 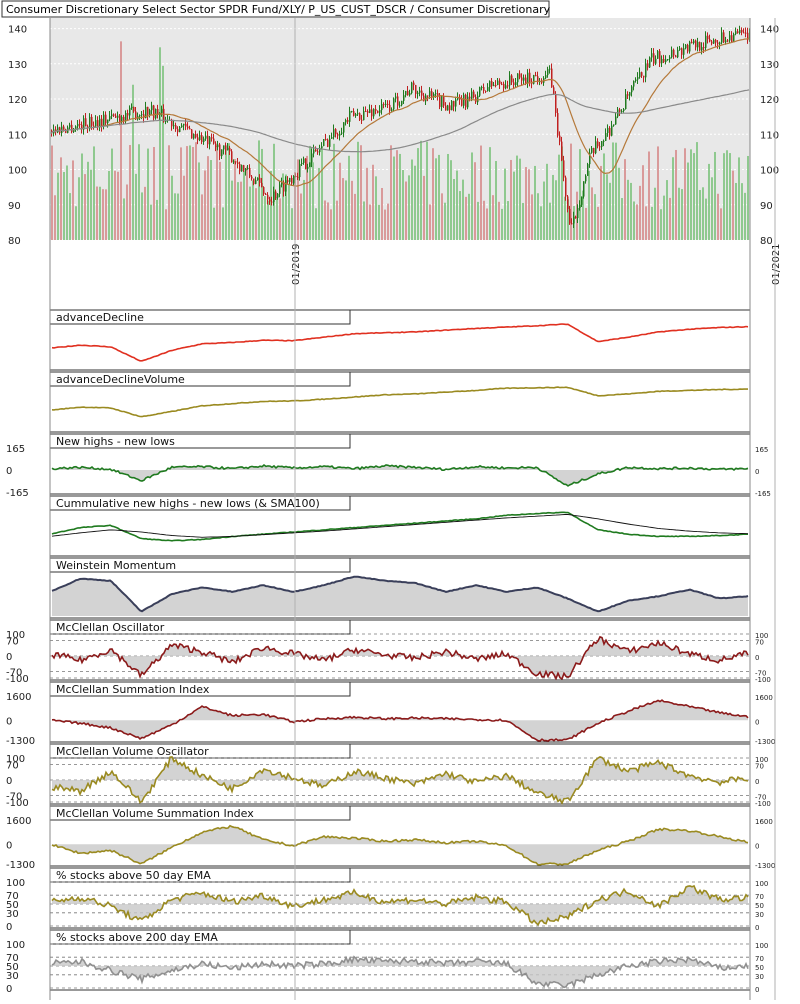 What do you see at coordinates (15, 883) in the screenshot?
I see `panel-tick-left: 100` at bounding box center [15, 883].